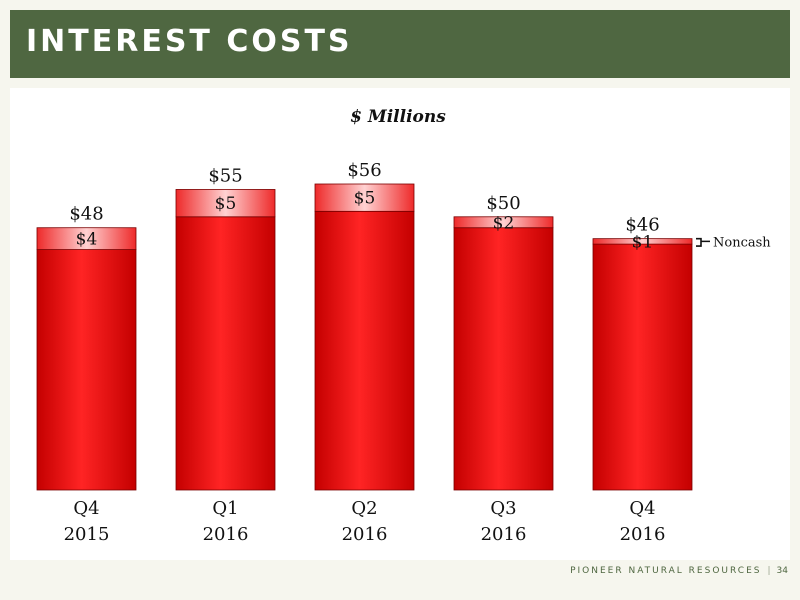  What do you see at coordinates (503, 203) in the screenshot?
I see `total-label-3: $50` at bounding box center [503, 203].